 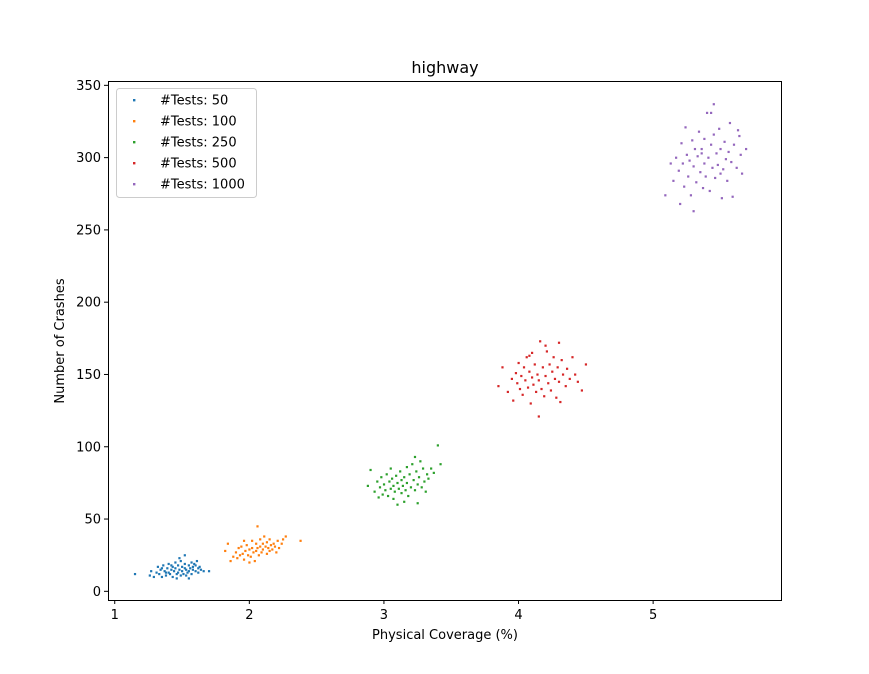 What do you see at coordinates (134, 163) in the screenshot?
I see `legend-marker` at bounding box center [134, 163].